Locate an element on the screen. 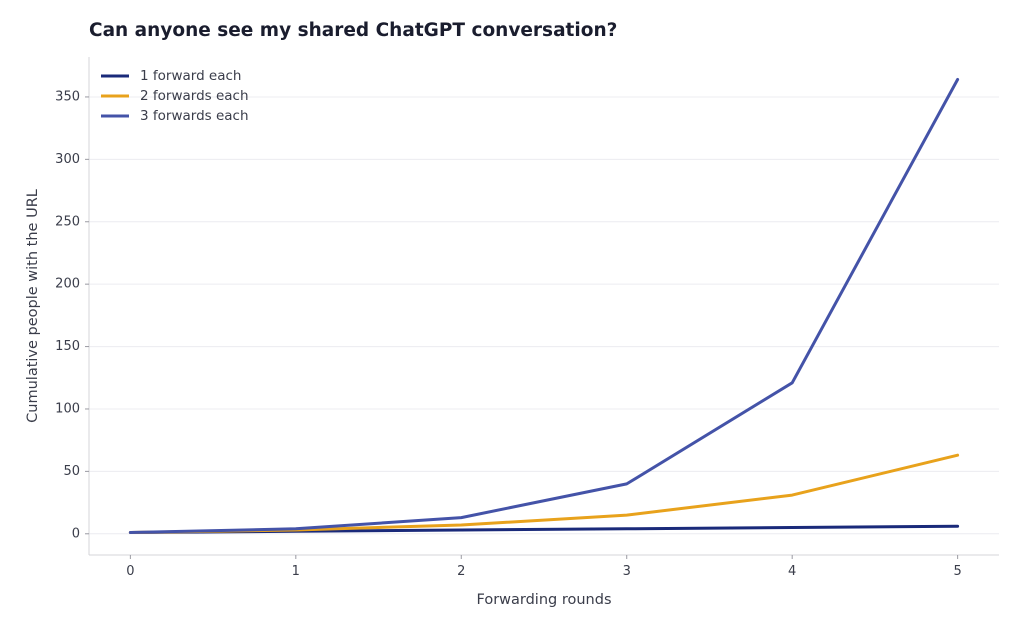 The image size is (1024, 631). y-tick-label: 50 is located at coordinates (71, 471).